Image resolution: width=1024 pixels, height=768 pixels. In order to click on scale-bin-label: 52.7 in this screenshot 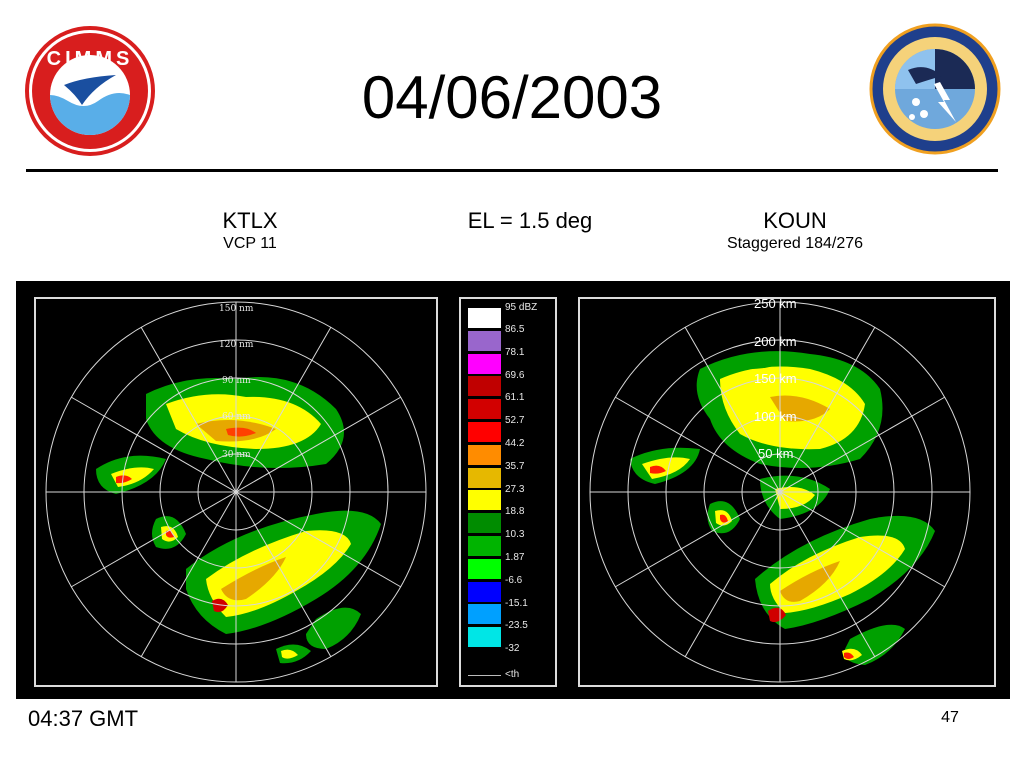, I will do `click(515, 421)`.